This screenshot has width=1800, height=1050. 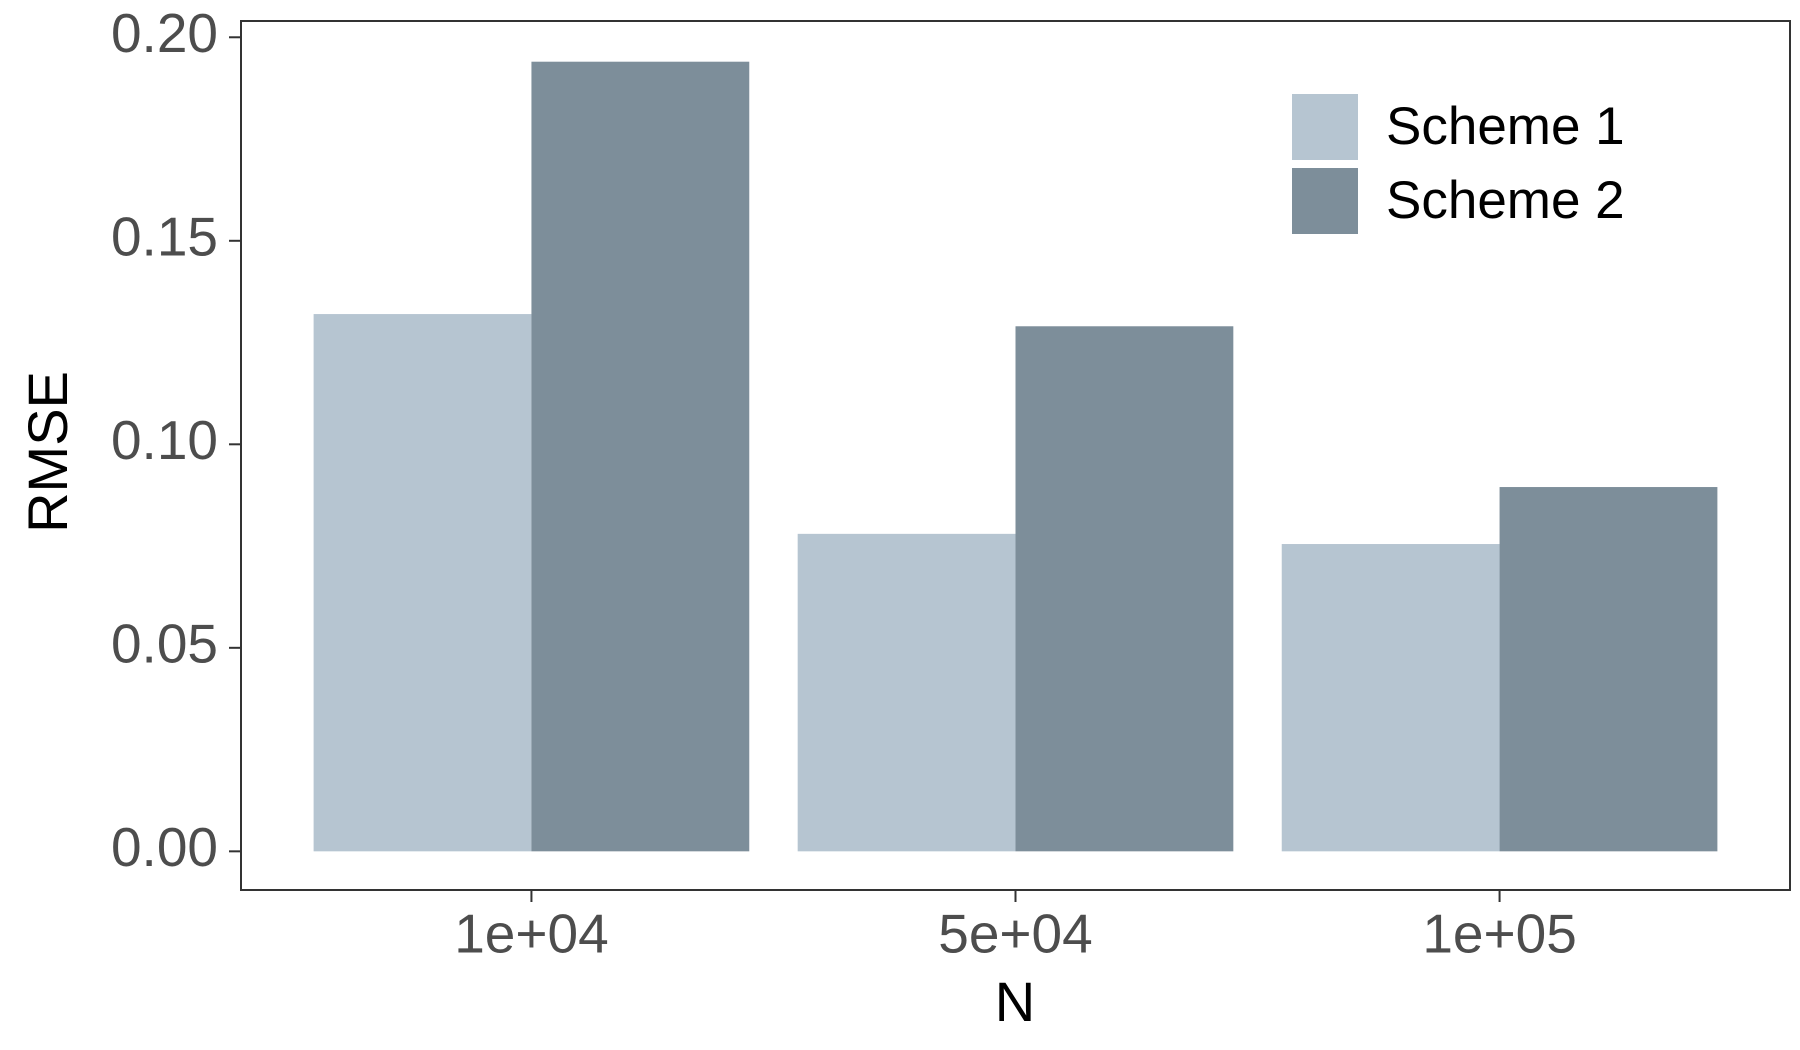 What do you see at coordinates (1505, 126) in the screenshot?
I see `legend-label: Scheme 1` at bounding box center [1505, 126].